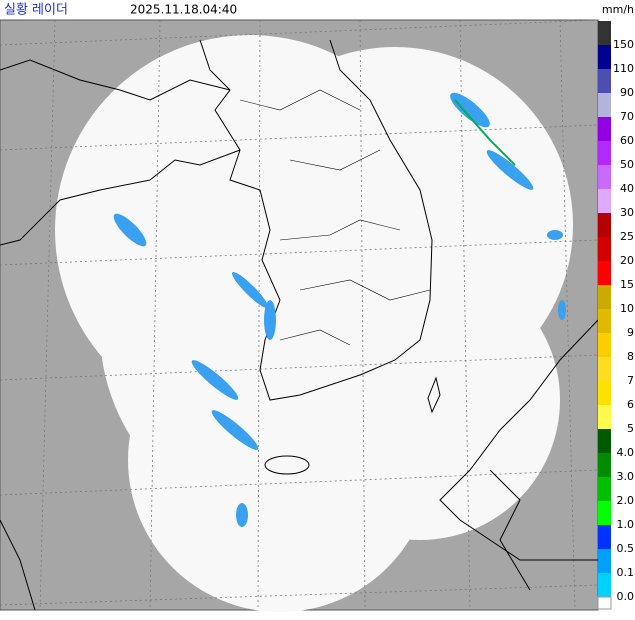  I want to click on legend-label: 30, so click(627, 212).